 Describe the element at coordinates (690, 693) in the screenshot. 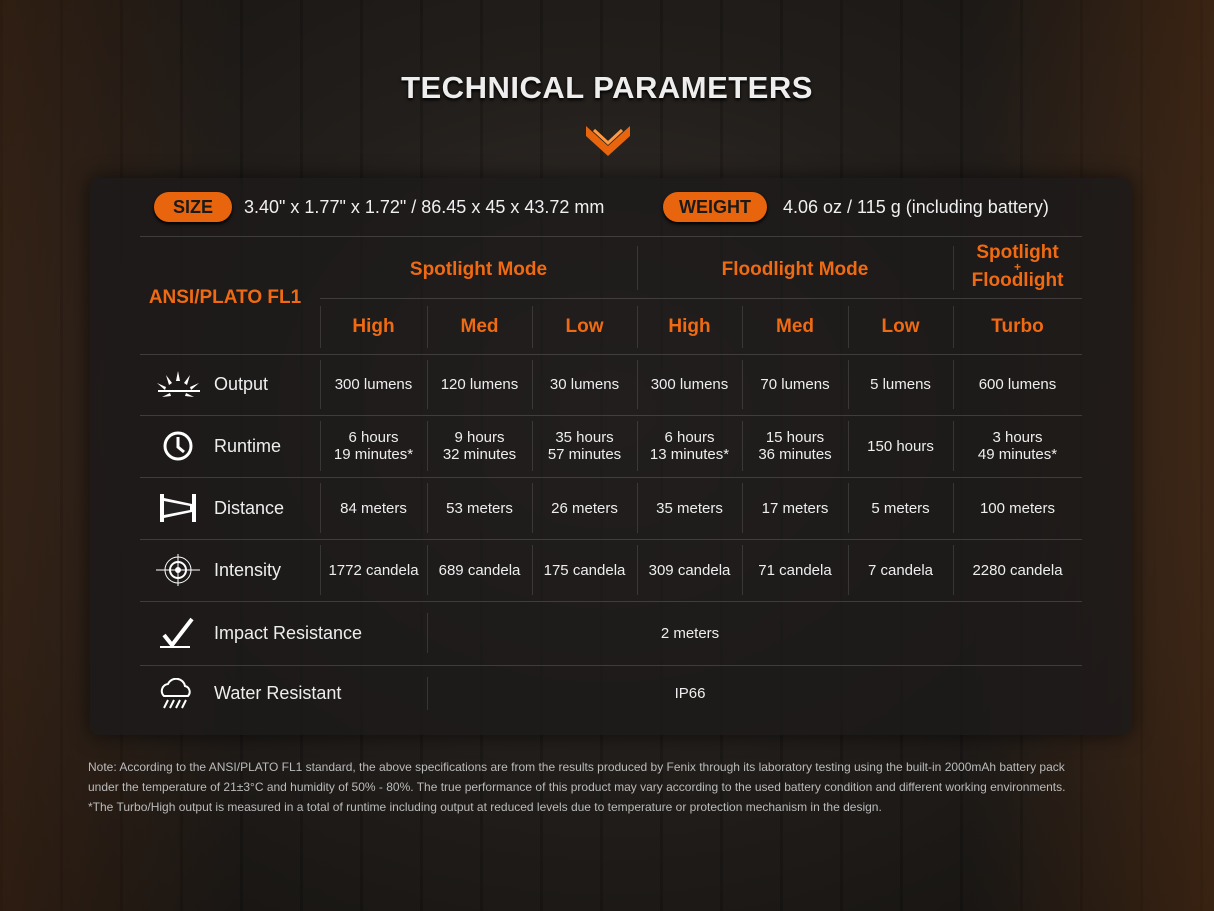

I see `table-cell: IP66` at that location.